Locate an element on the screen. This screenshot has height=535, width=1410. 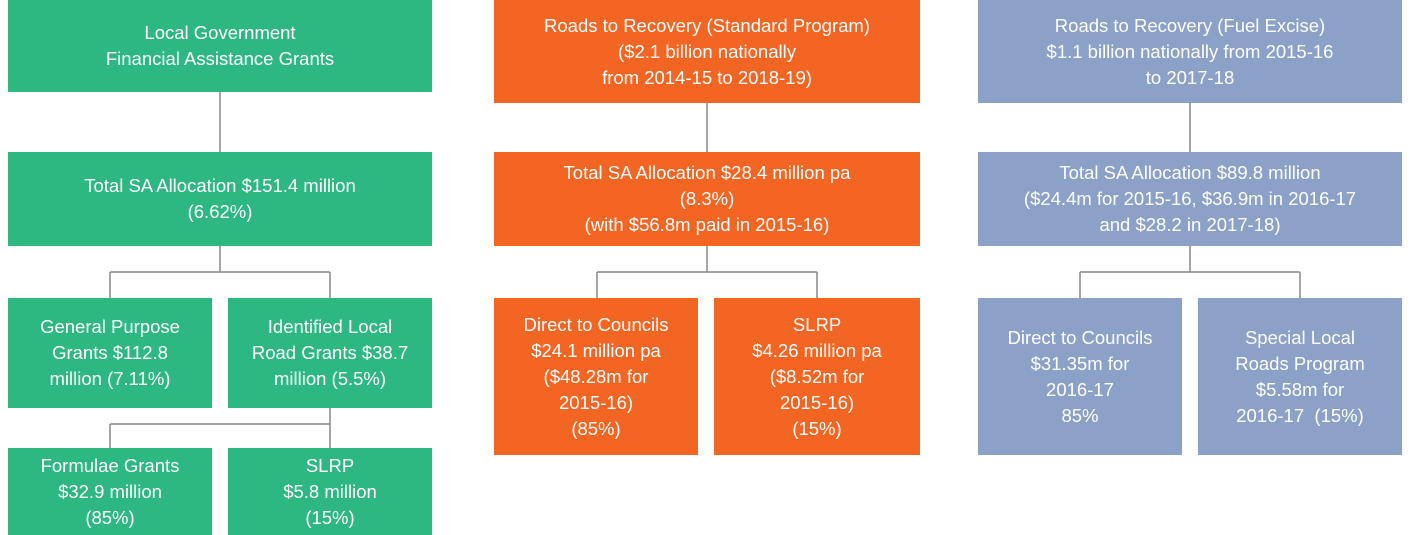
box-text: and $28.2 in 2017-18) is located at coordinates (1190, 224).